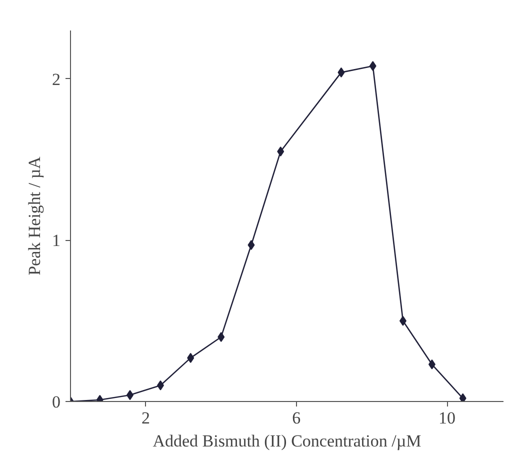 The height and width of the screenshot is (461, 523). Describe the element at coordinates (56, 79) in the screenshot. I see `y-tick-label: 2` at that location.